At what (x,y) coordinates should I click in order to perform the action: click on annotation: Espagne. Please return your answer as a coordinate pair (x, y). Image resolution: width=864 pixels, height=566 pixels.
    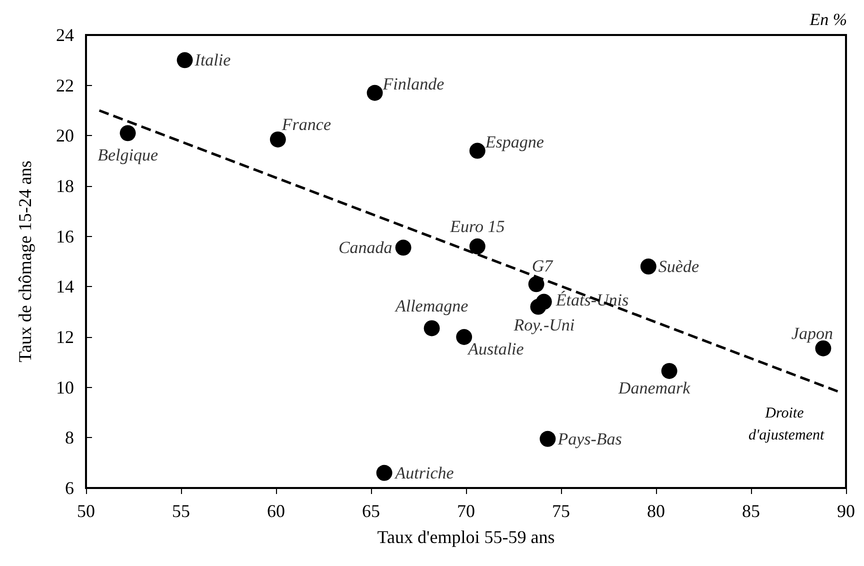
    Looking at the image, I should click on (514, 142).